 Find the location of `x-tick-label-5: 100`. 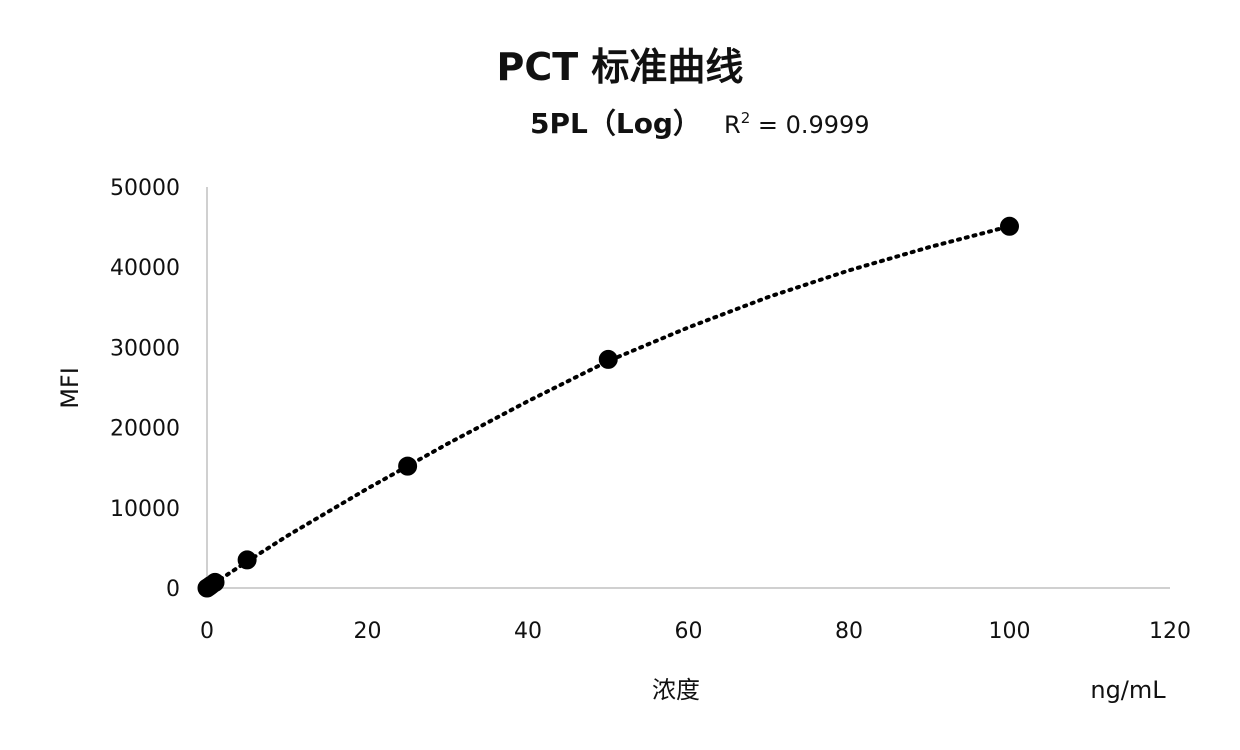

x-tick-label-5: 100 is located at coordinates (1010, 631).